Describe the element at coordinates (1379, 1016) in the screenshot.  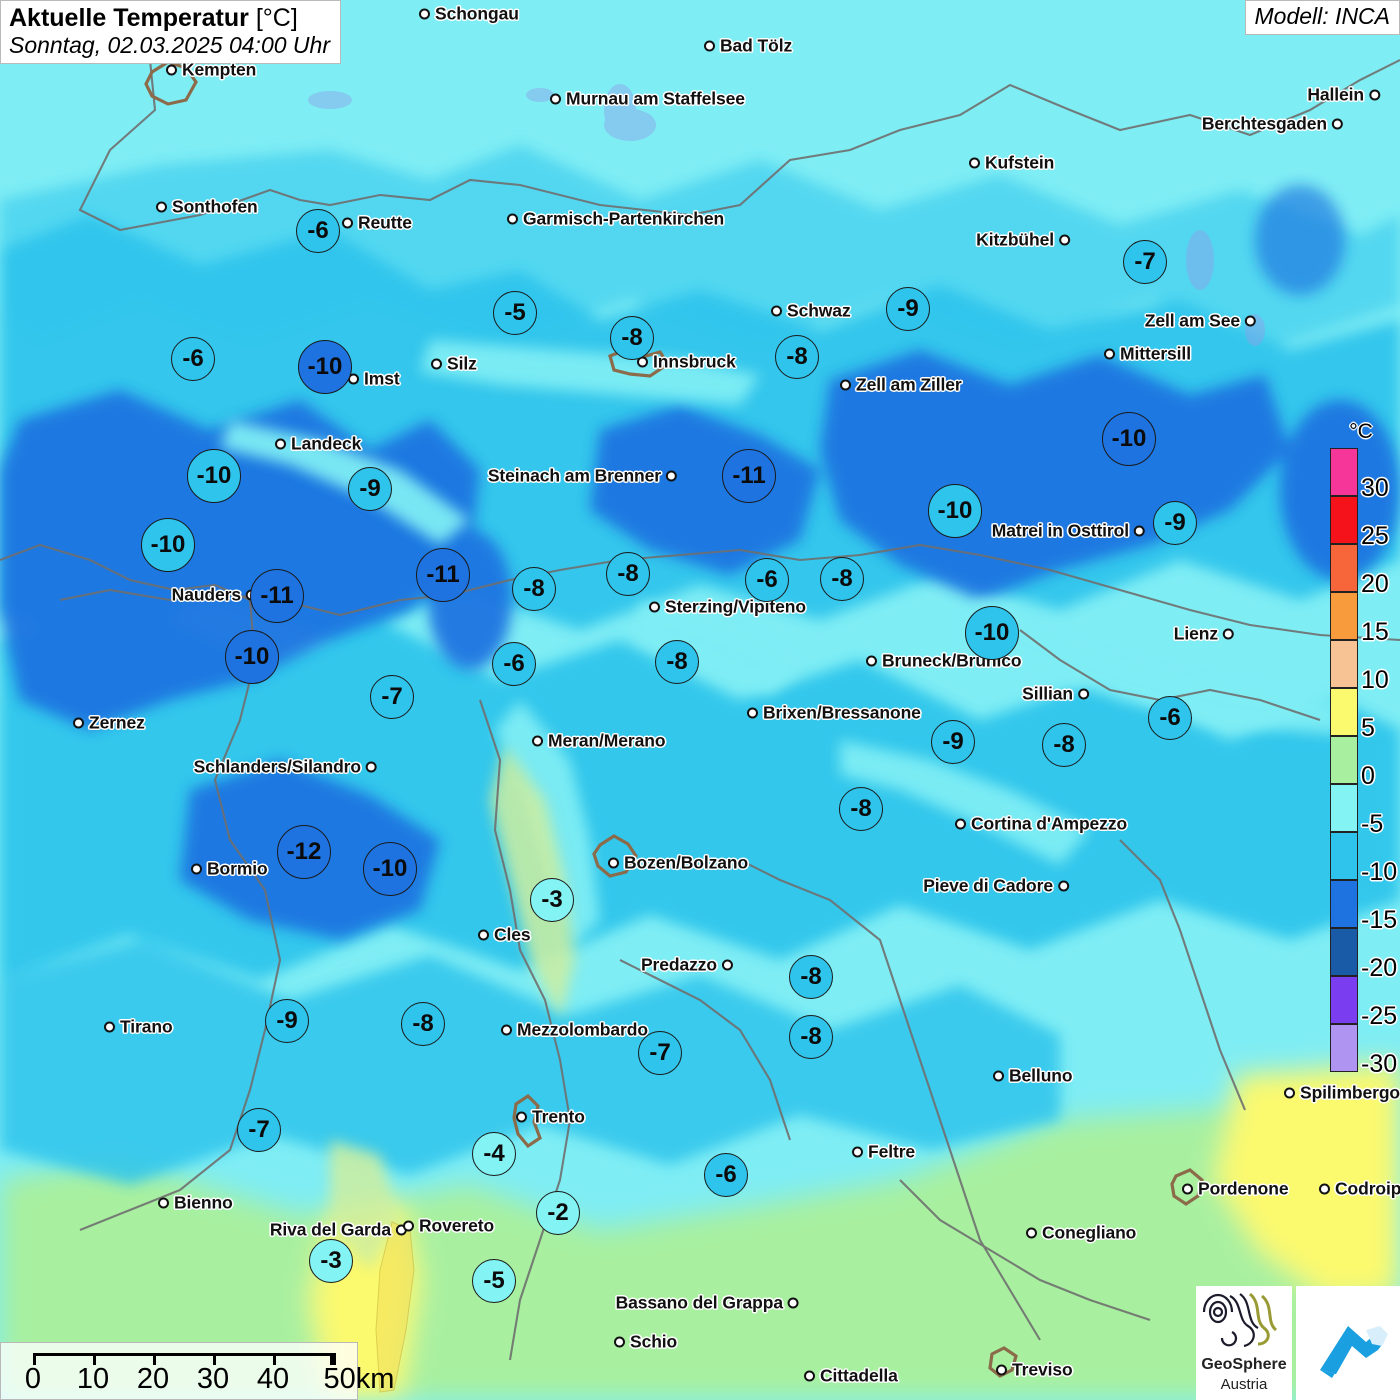
I see `legend-tick-label: -25` at that location.